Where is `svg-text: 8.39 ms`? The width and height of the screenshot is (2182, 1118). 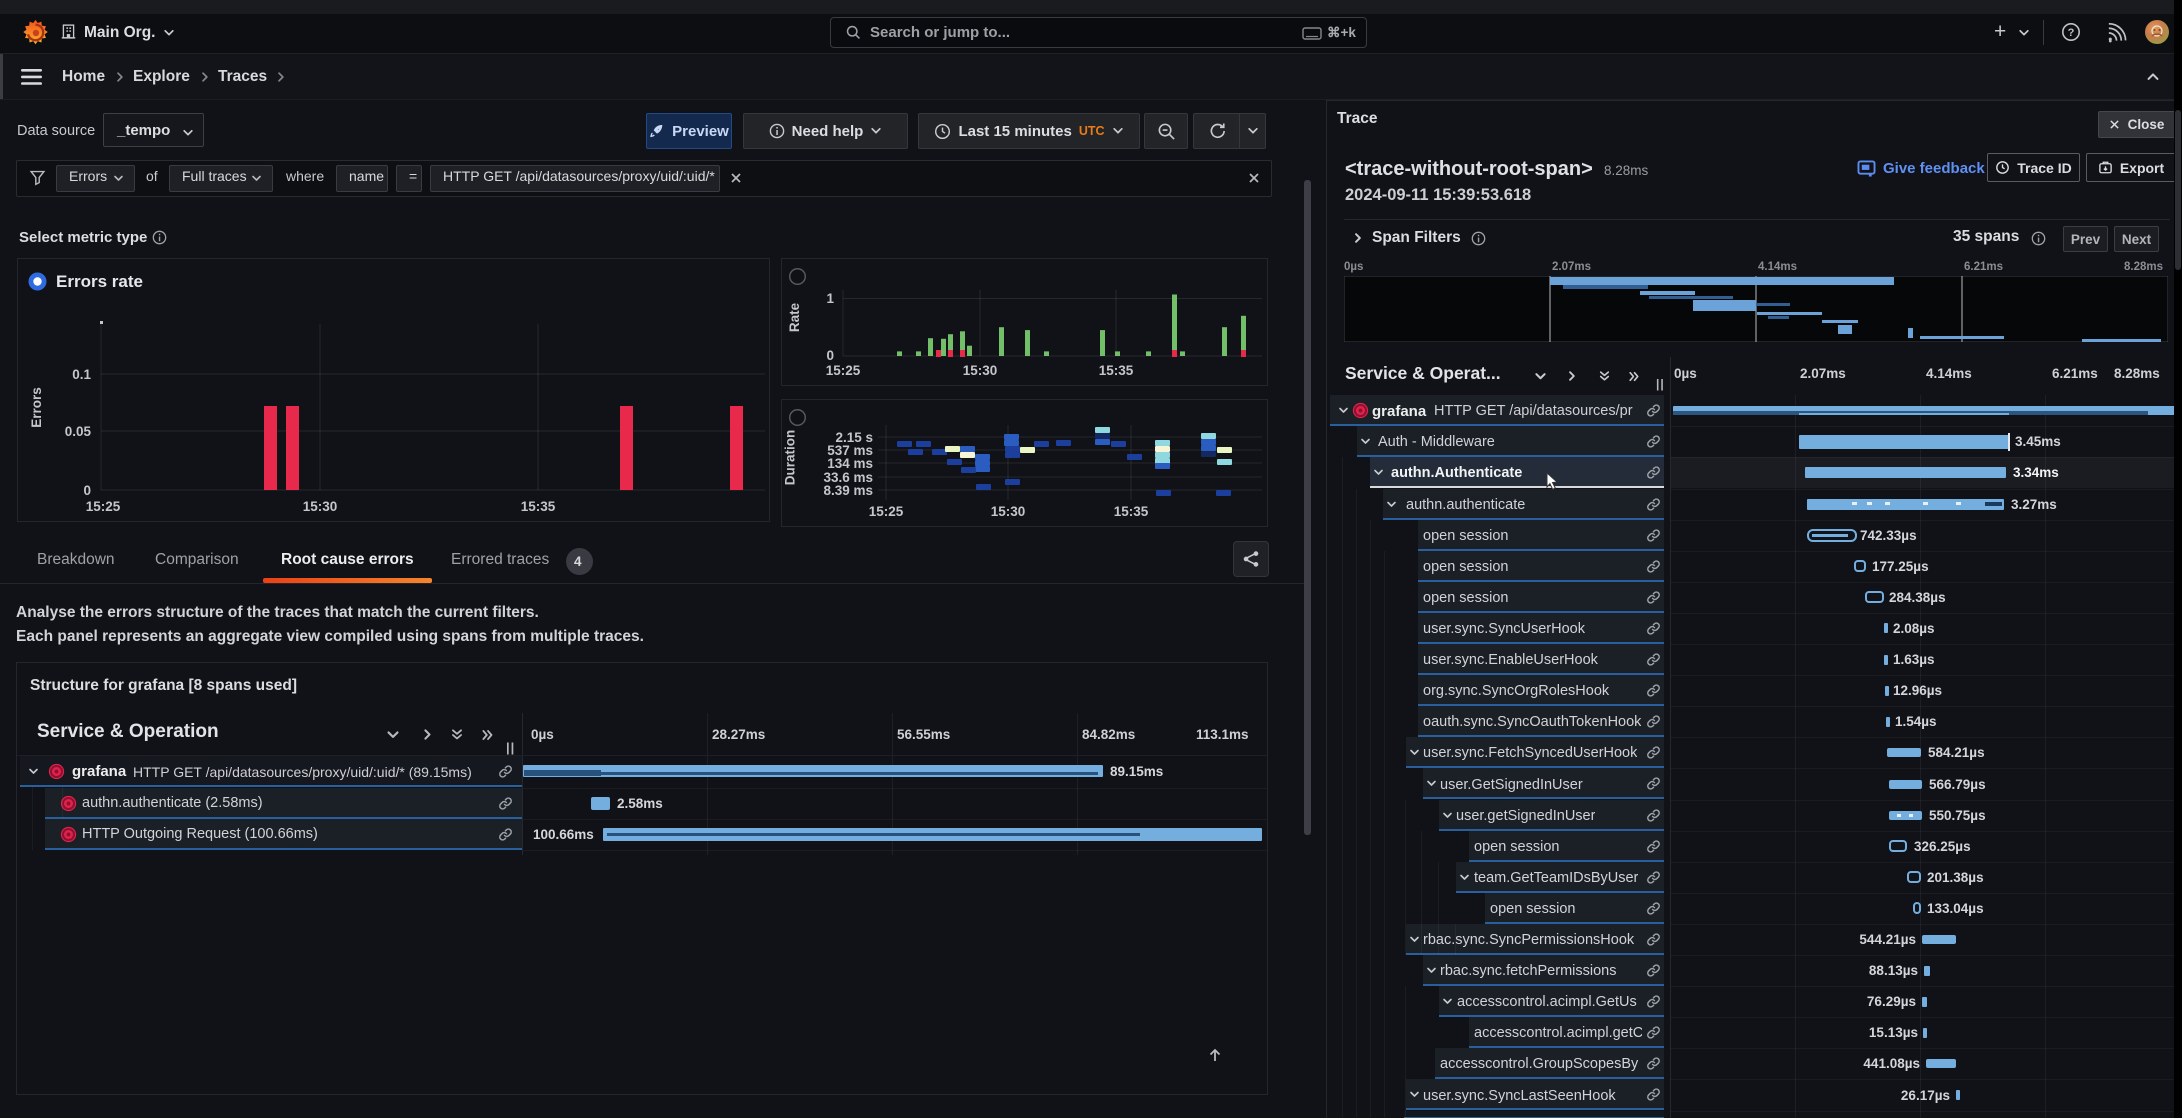 svg-text: 8.39 ms is located at coordinates (848, 490).